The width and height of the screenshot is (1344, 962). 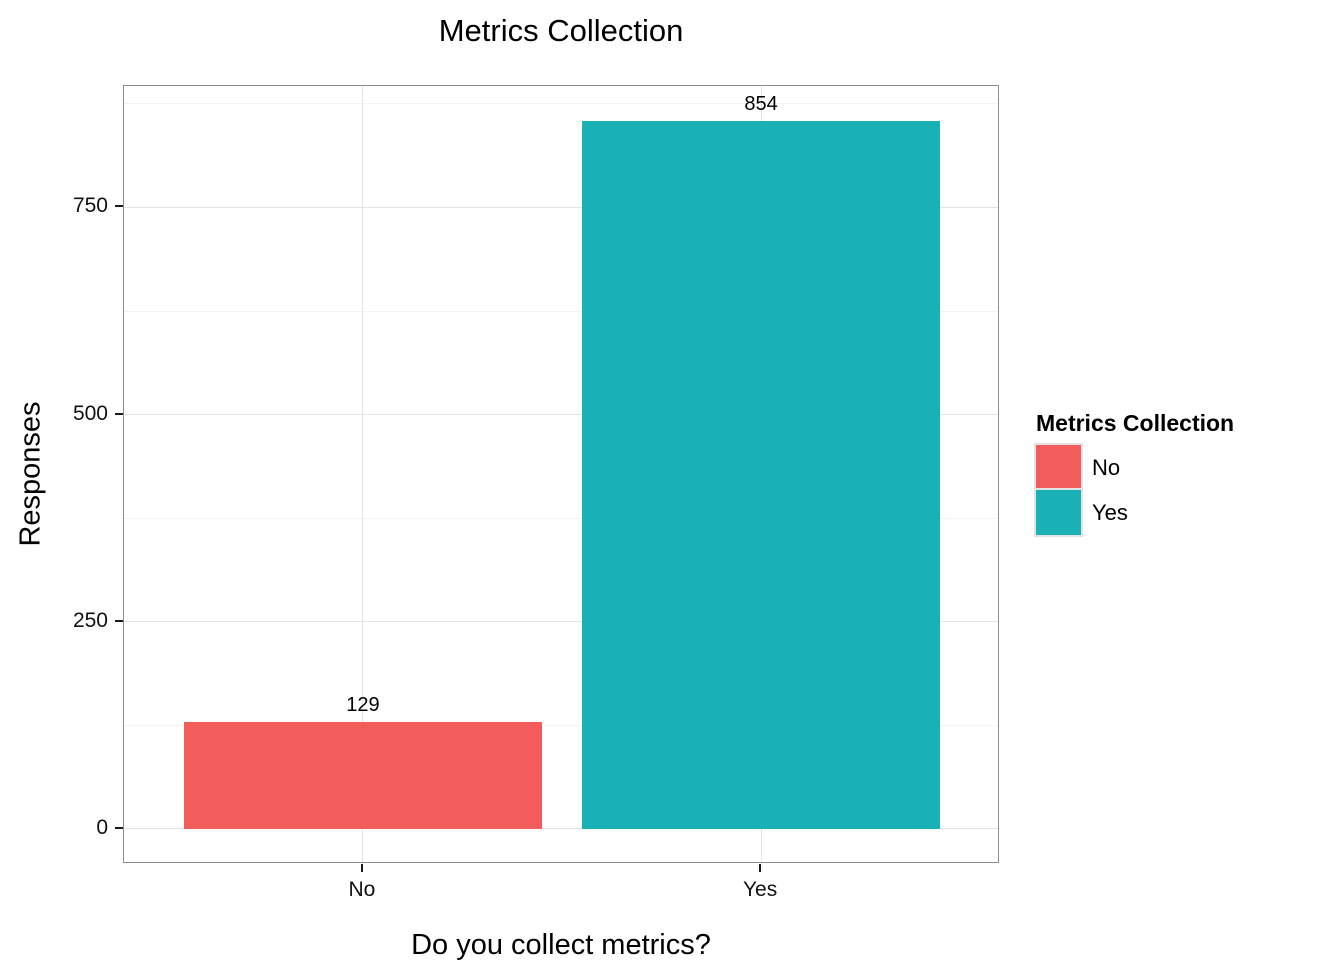 I want to click on legend-entry: Yes, so click(x=1135, y=512).